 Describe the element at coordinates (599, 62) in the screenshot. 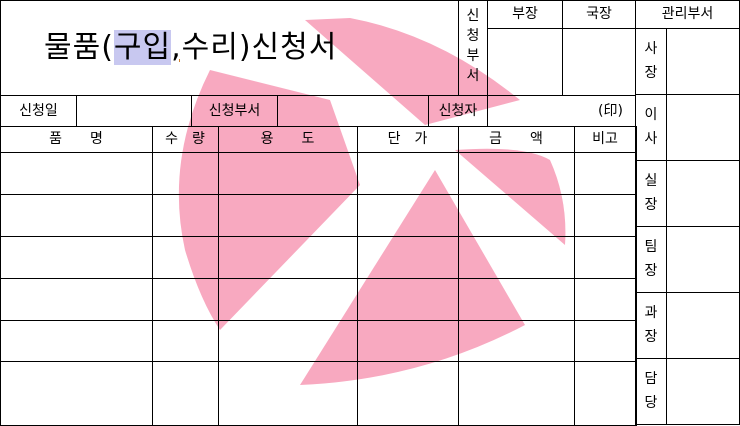

I see `approval-head-2-sign-box` at that location.